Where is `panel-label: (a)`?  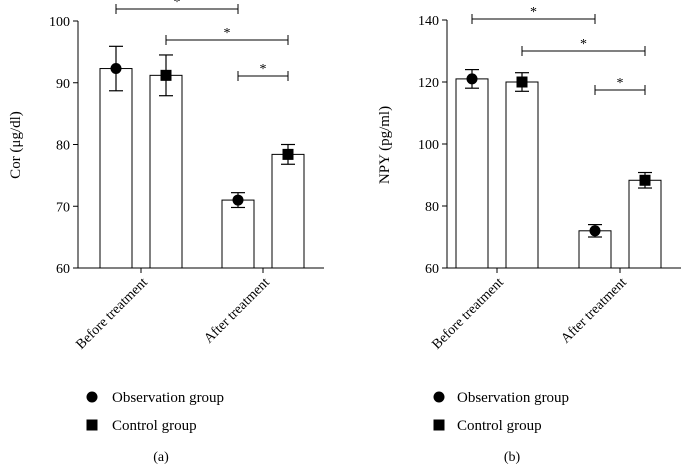
panel-label: (a) is located at coordinates (161, 457).